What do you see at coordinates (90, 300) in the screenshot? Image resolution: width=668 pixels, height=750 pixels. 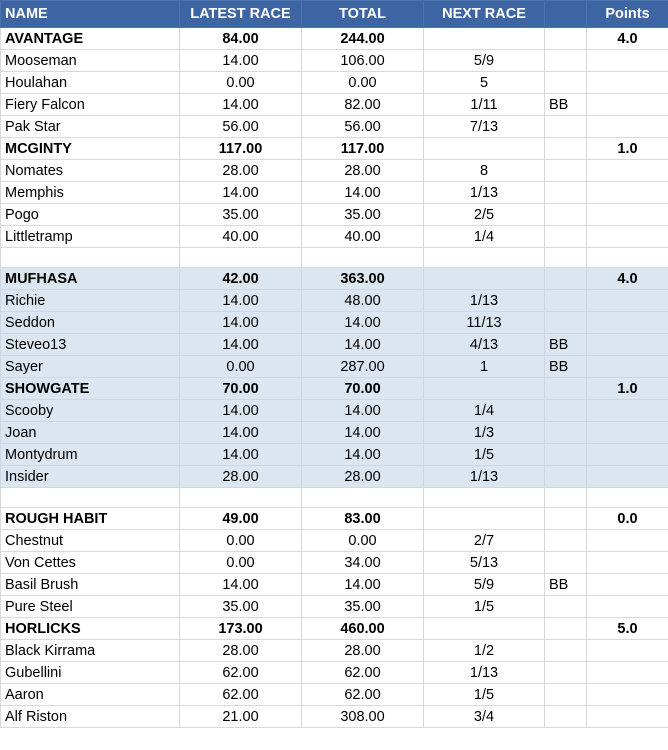 I see `name-cell: Richie` at bounding box center [90, 300].